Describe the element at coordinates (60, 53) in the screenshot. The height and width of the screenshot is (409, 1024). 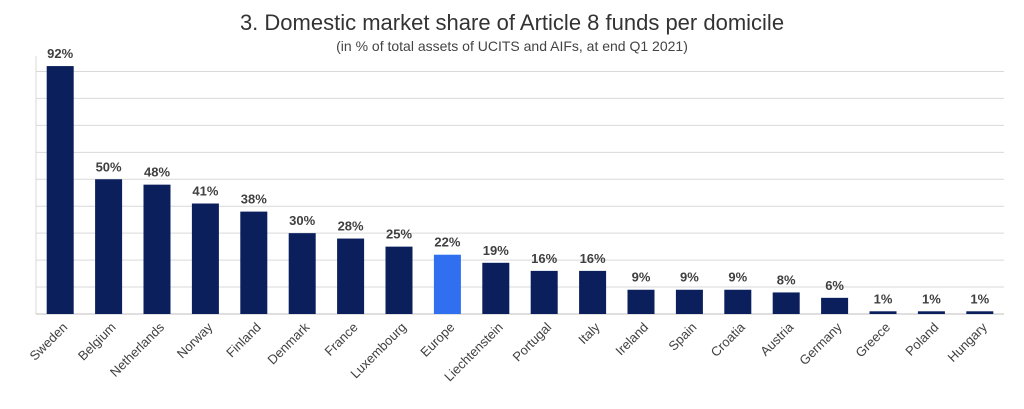
I see `data-label-sweden: 92%` at that location.